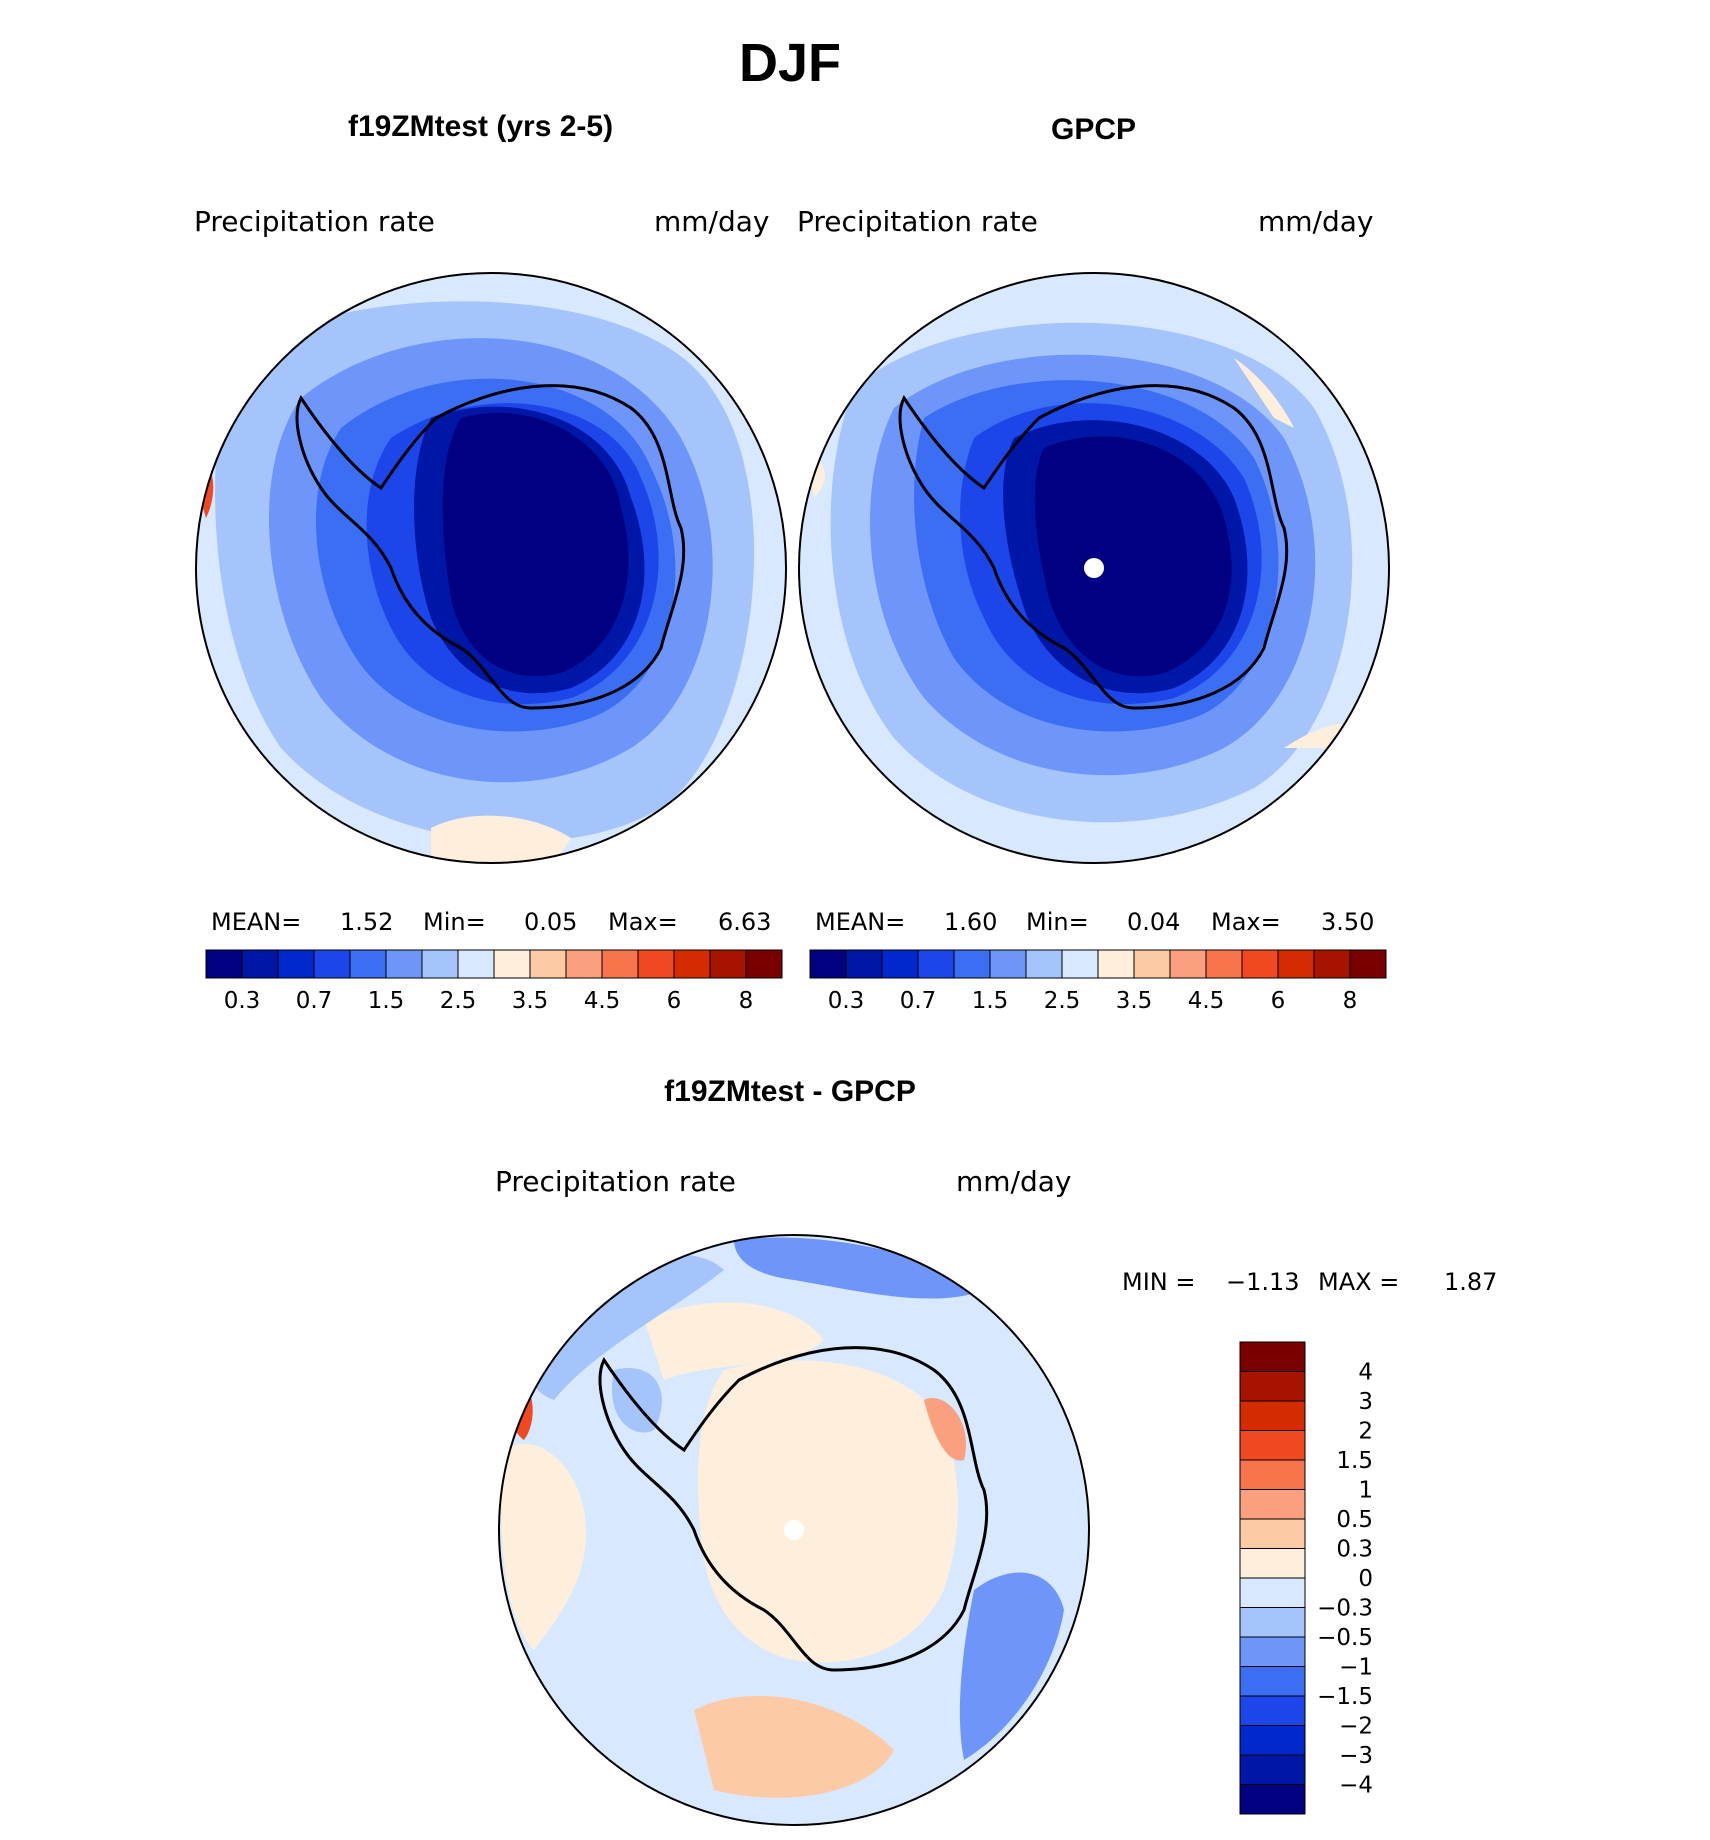  Describe the element at coordinates (1365, 1491) in the screenshot. I see `diff-colorbar-tick-label: 1` at that location.